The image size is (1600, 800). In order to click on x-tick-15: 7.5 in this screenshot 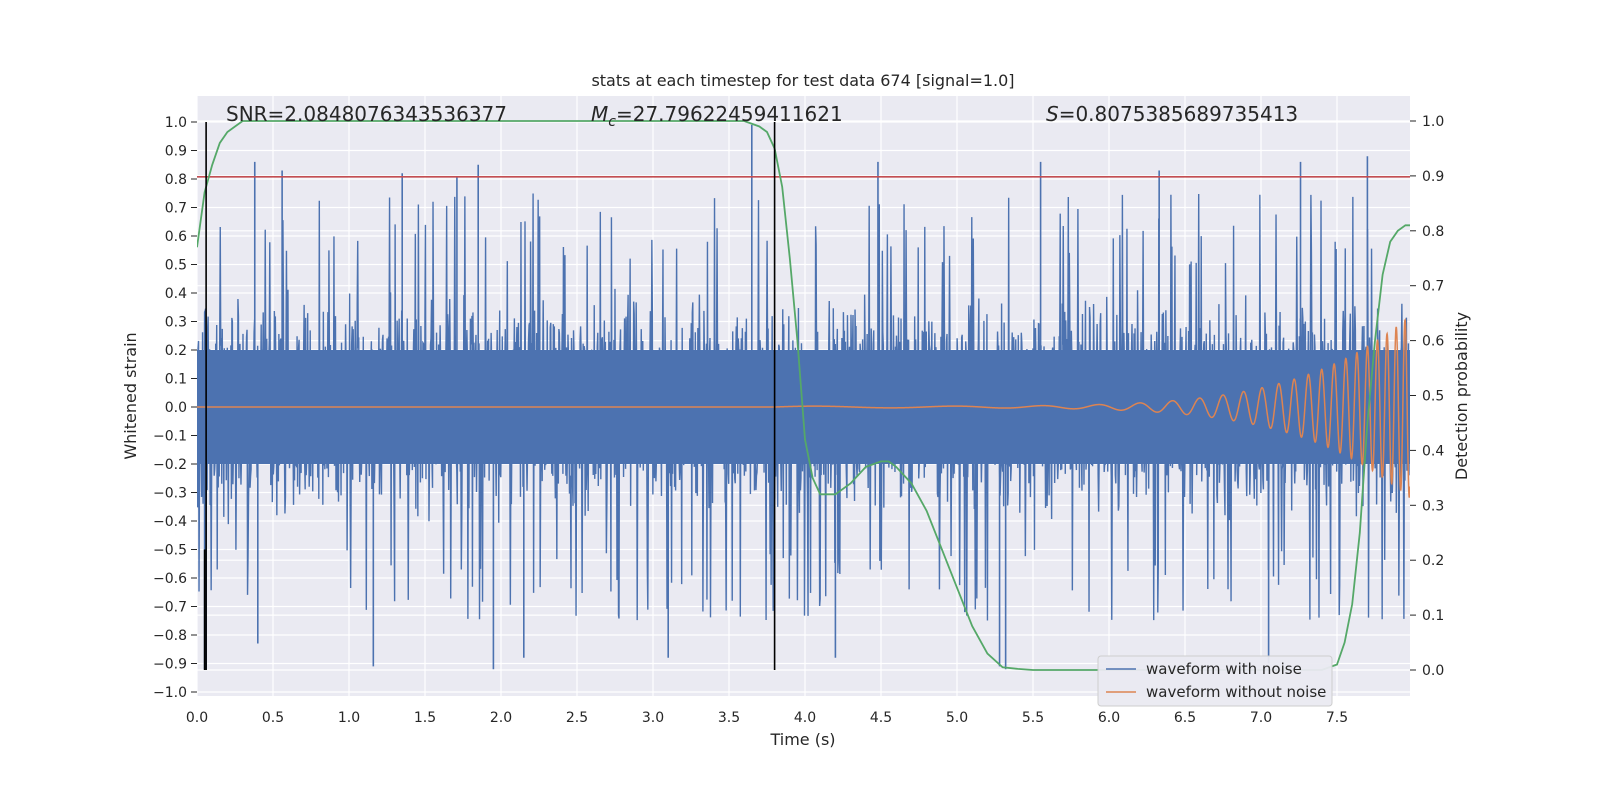, I will do `click(1337, 718)`.